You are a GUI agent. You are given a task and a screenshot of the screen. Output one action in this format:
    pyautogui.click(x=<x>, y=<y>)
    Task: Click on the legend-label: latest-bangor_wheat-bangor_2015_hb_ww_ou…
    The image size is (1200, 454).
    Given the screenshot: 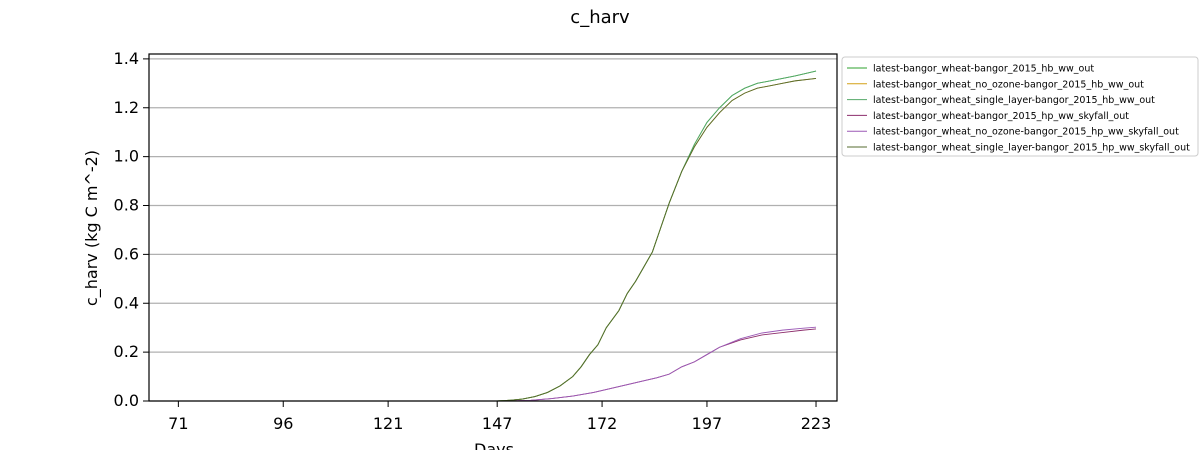 What is the action you would take?
    pyautogui.click(x=983, y=69)
    